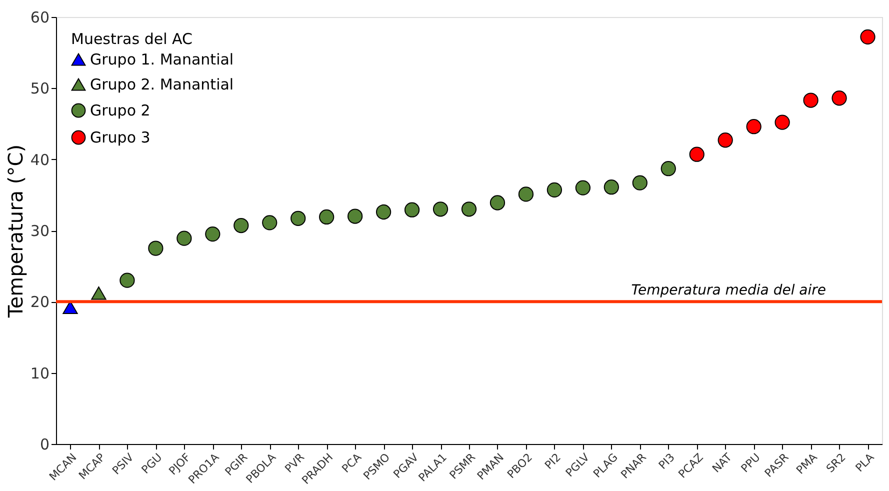 This screenshot has height=491, width=889. Describe the element at coordinates (40, 159) in the screenshot. I see `y-tick-label: 40` at that location.